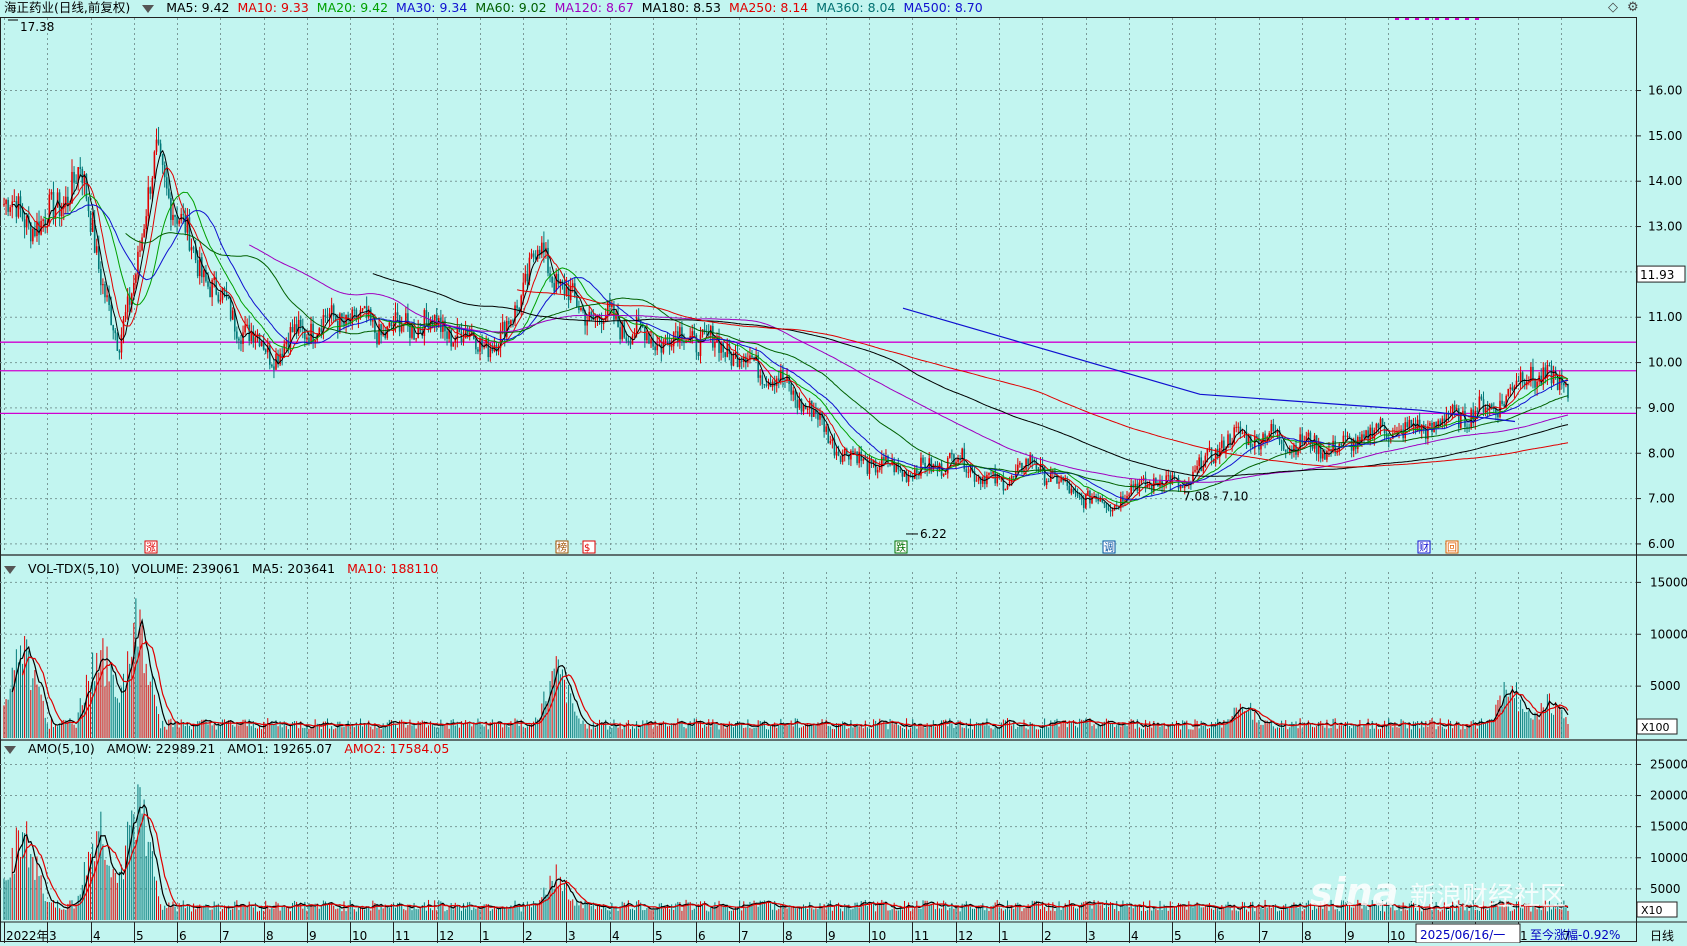 The width and height of the screenshot is (1687, 946). I want to click on amo-ma10-line, so click(795, 861).